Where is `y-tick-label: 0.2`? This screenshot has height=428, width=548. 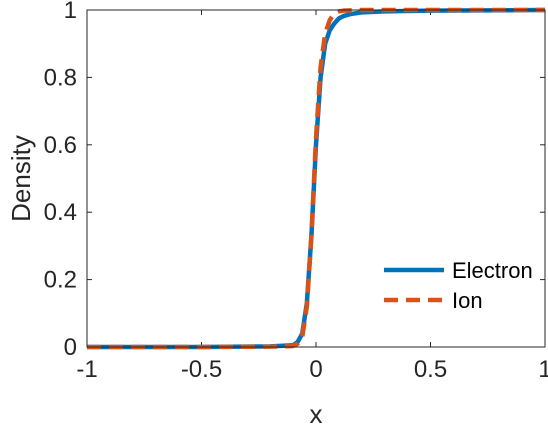
y-tick-label: 0.2 is located at coordinates (60, 280).